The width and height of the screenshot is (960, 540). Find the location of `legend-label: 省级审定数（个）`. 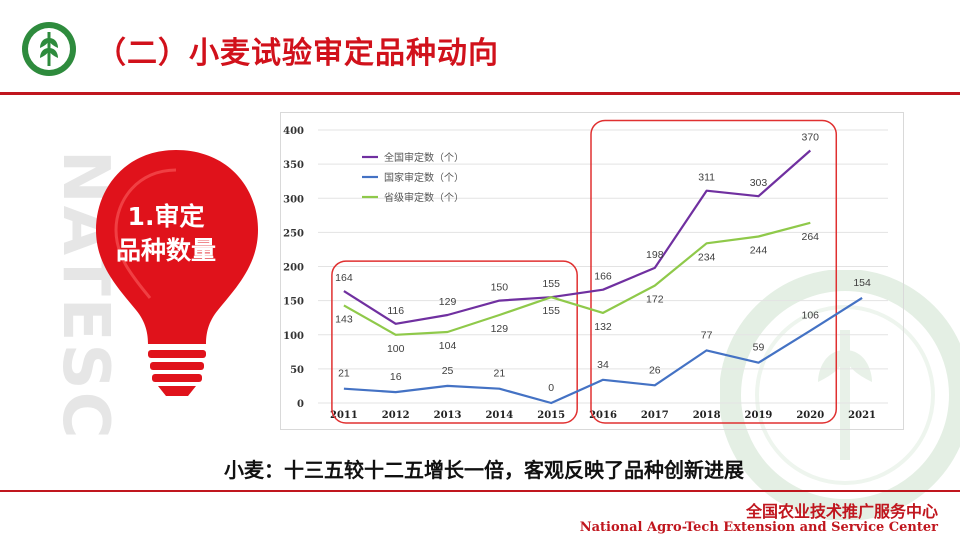

legend-label: 省级审定数（个） is located at coordinates (424, 197).